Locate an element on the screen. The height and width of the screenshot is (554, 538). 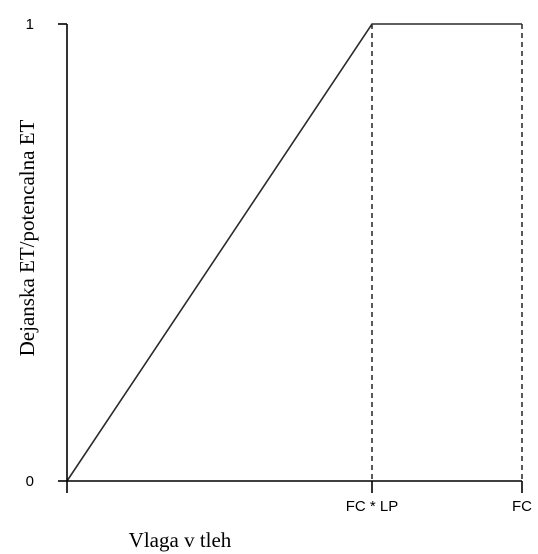
y-tick-label-0: 0 is located at coordinates (30, 481).